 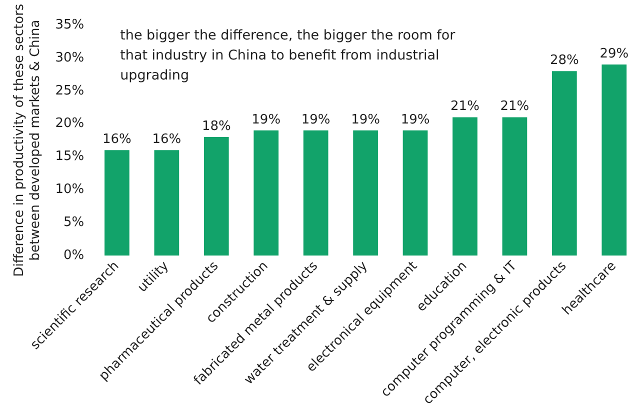 What do you see at coordinates (564, 60) in the screenshot?
I see `data-label: 28%` at bounding box center [564, 60].